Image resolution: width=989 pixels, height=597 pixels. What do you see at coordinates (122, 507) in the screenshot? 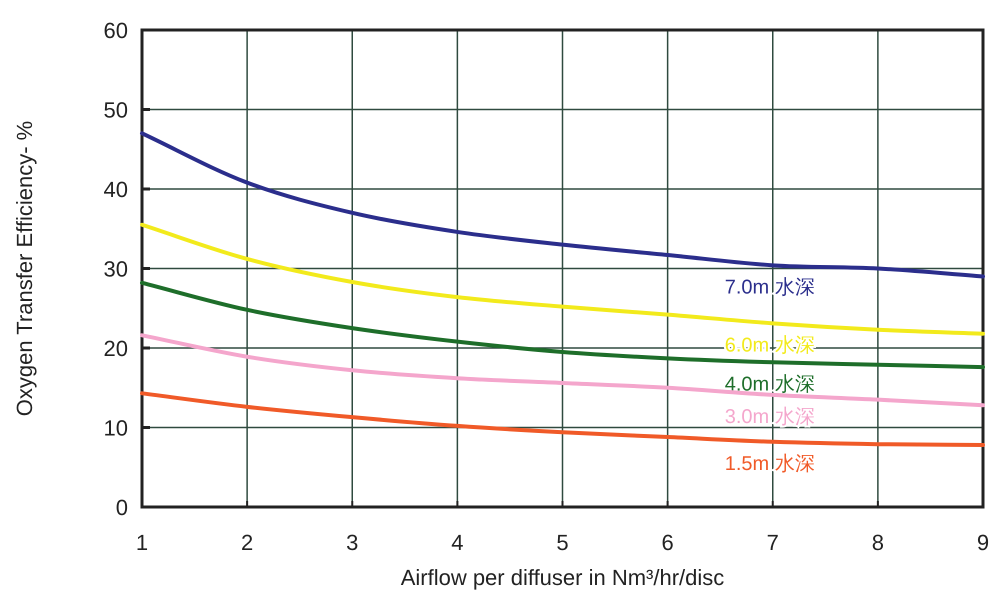
I see `y-tick-label: 0` at bounding box center [122, 507].